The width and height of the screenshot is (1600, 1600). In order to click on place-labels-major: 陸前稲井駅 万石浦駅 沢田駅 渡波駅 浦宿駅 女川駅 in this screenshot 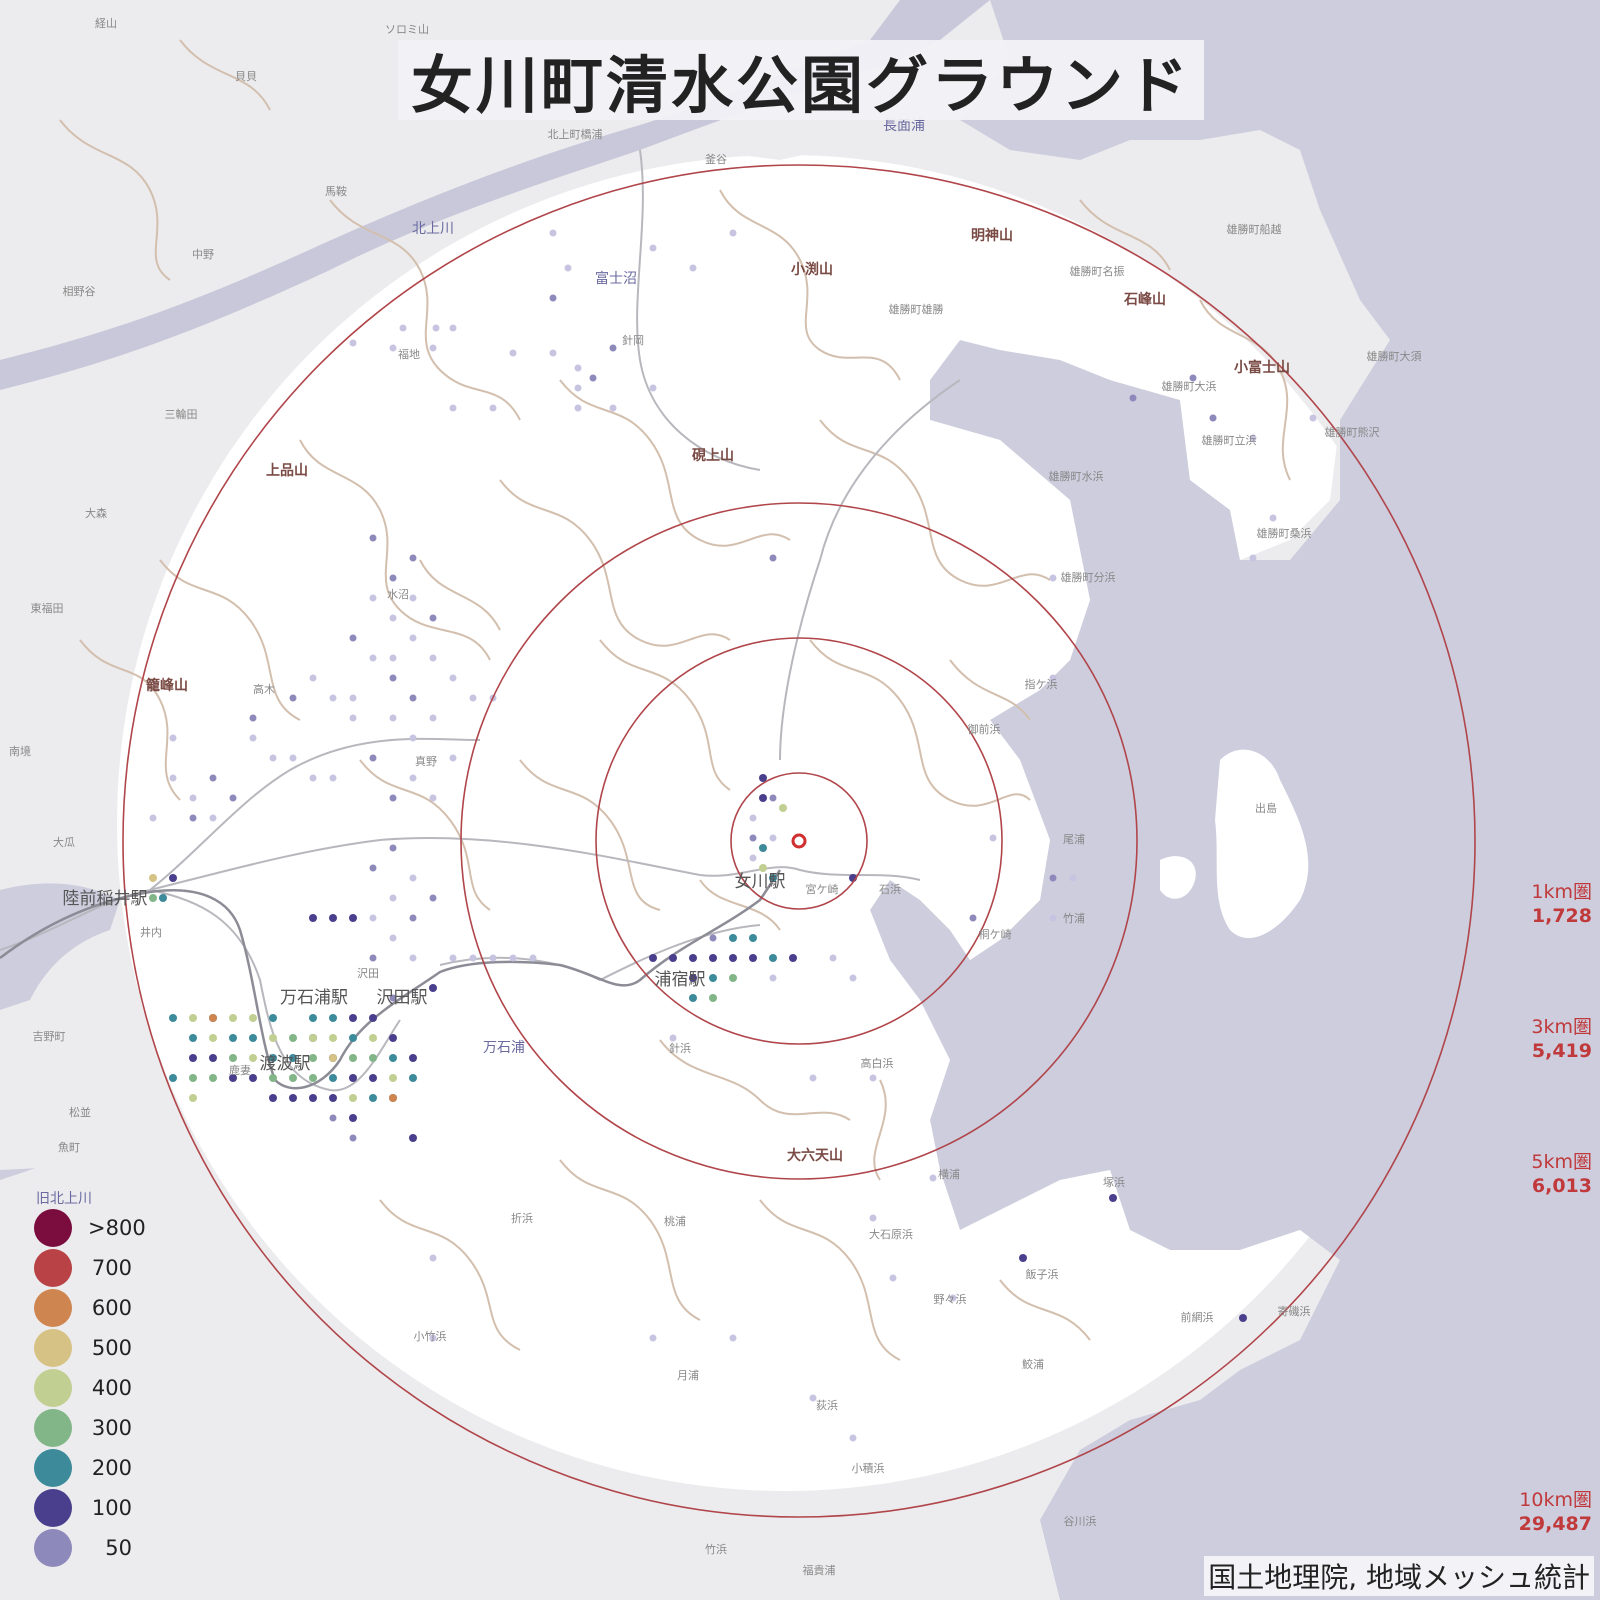, I will do `click(424, 973)`.